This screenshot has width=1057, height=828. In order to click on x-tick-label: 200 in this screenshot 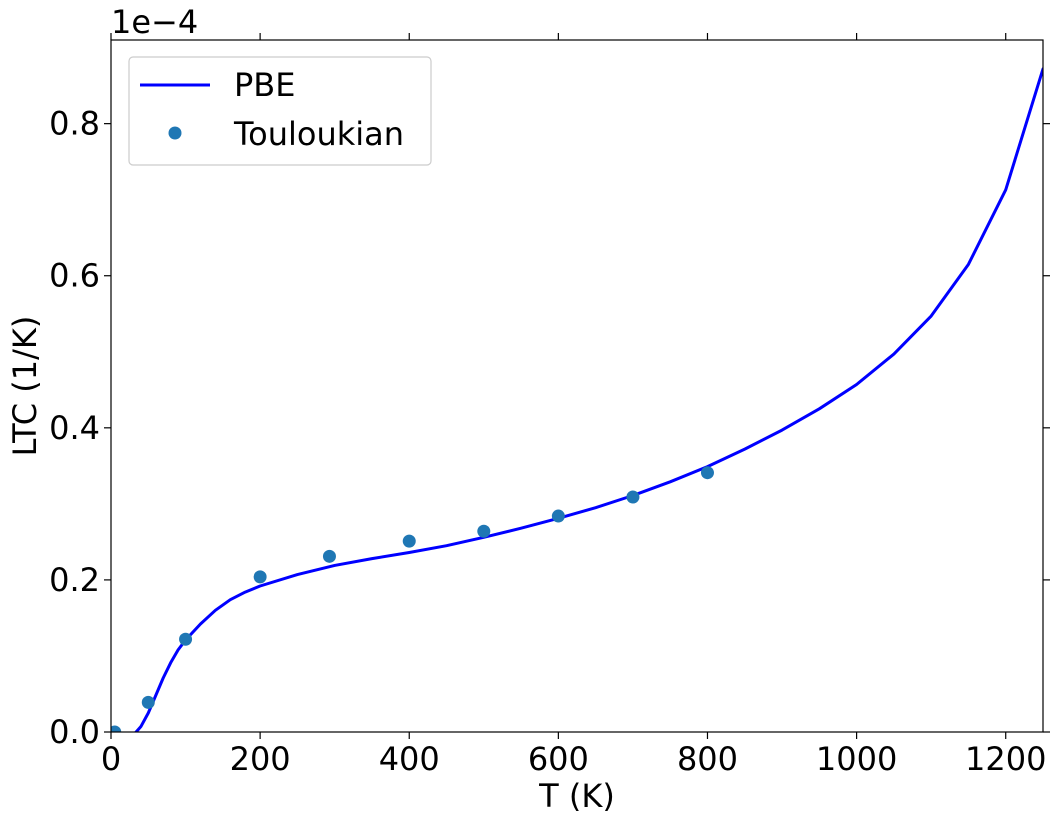, I will do `click(260, 759)`.